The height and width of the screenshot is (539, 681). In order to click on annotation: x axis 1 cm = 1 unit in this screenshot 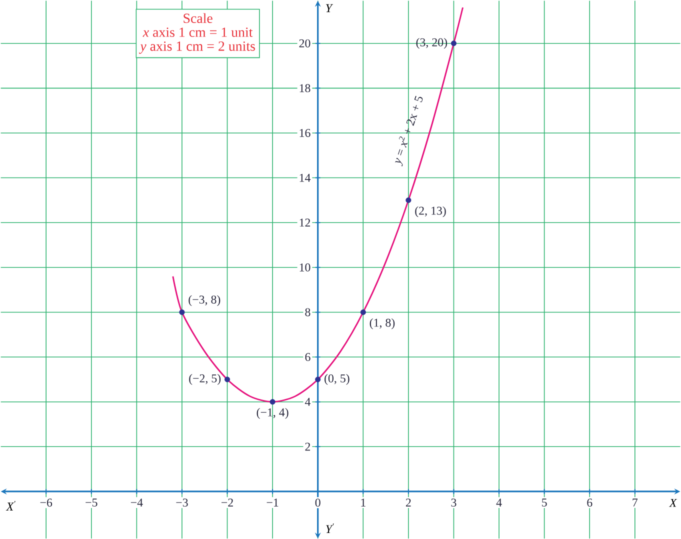, I will do `click(197, 32)`.